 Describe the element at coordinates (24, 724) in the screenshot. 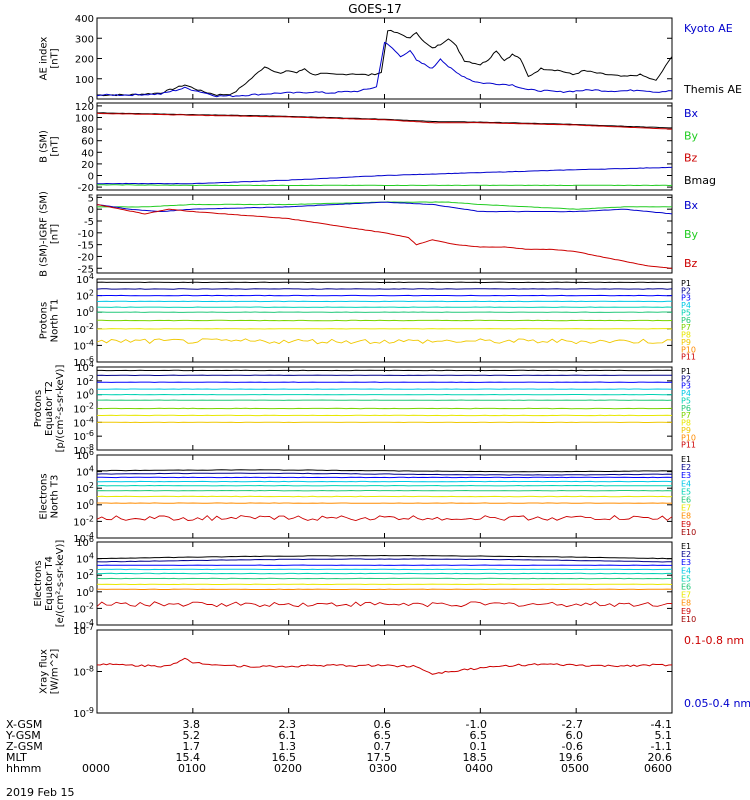

I see `orbit-label: X-GSM` at that location.